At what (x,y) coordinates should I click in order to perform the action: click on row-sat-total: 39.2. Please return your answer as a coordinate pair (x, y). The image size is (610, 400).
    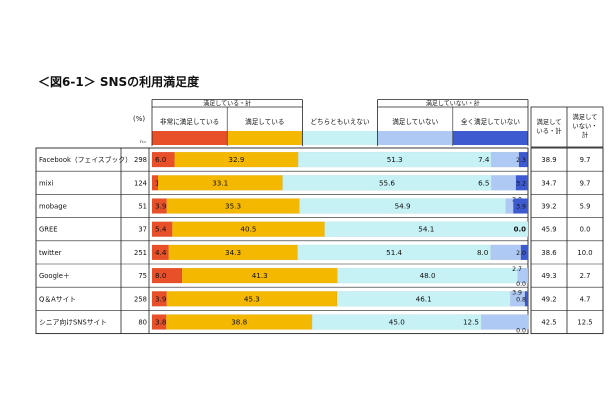
    Looking at the image, I should click on (548, 207).